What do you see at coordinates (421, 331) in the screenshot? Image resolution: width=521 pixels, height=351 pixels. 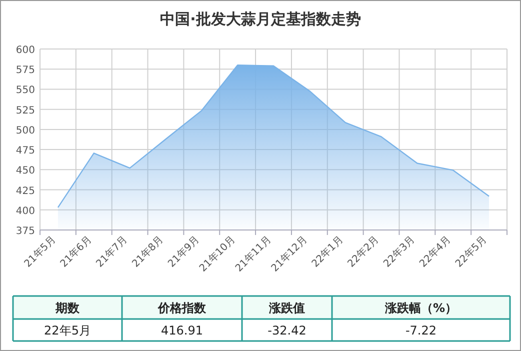 I see `text: -7.22` at bounding box center [421, 331].